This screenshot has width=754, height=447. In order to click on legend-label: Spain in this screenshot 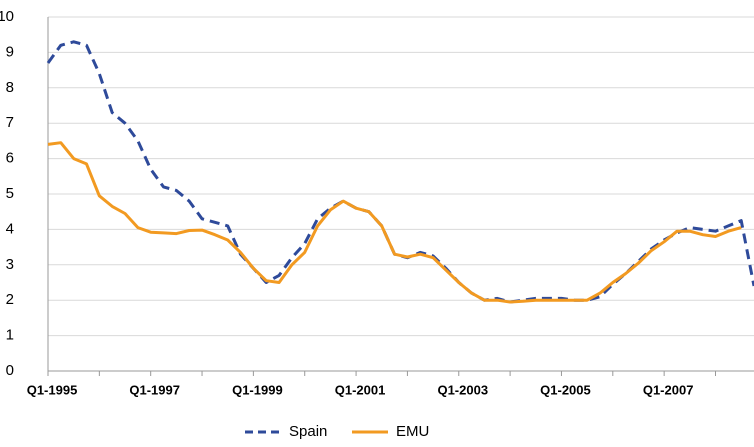, I will do `click(308, 431)`.